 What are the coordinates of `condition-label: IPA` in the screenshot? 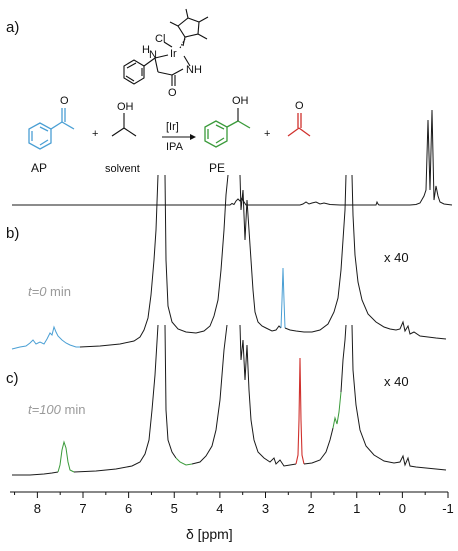 It's located at (175, 147).